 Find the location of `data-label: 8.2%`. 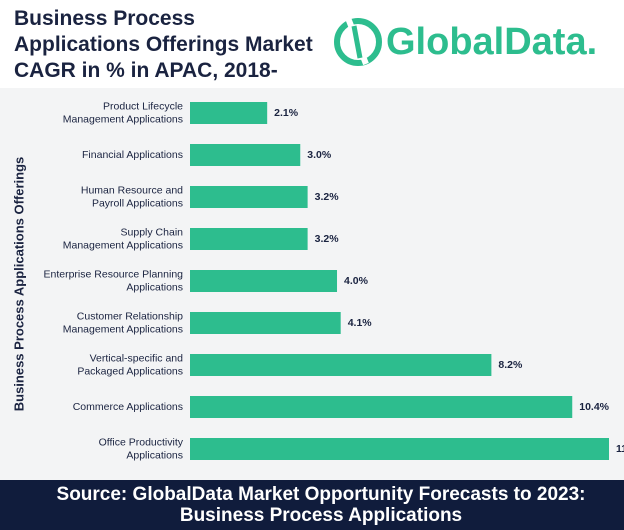

data-label: 8.2% is located at coordinates (510, 365).